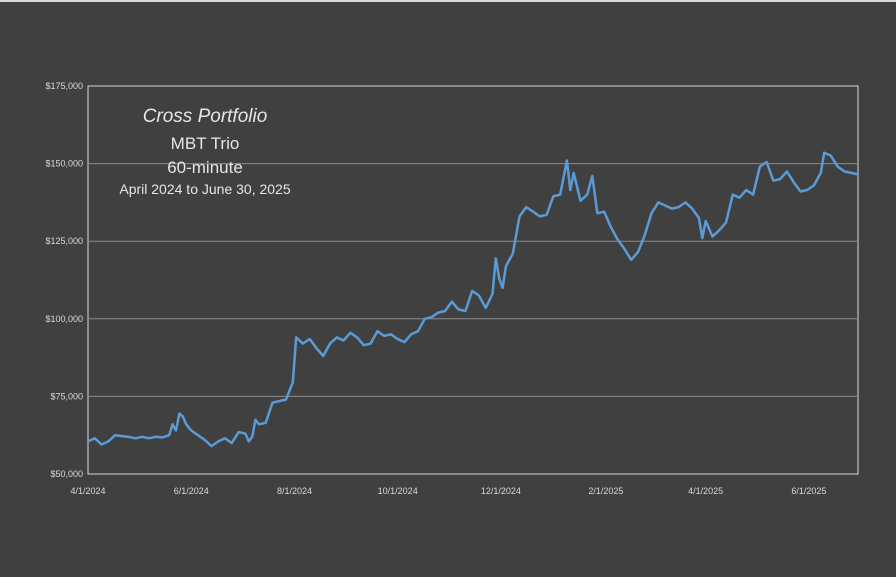  Describe the element at coordinates (66, 396) in the screenshot. I see `y-tick-label: $75,000` at that location.